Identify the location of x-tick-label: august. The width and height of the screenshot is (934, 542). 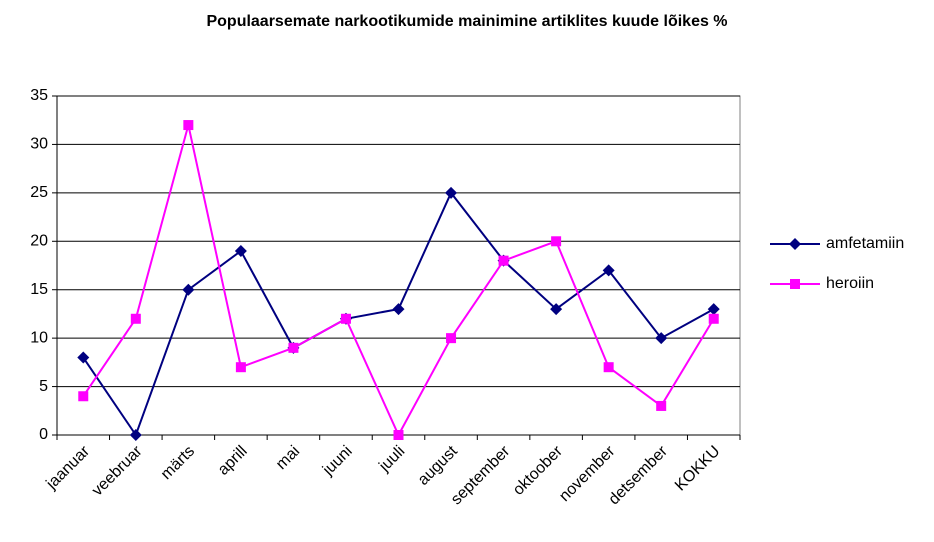
(438, 465).